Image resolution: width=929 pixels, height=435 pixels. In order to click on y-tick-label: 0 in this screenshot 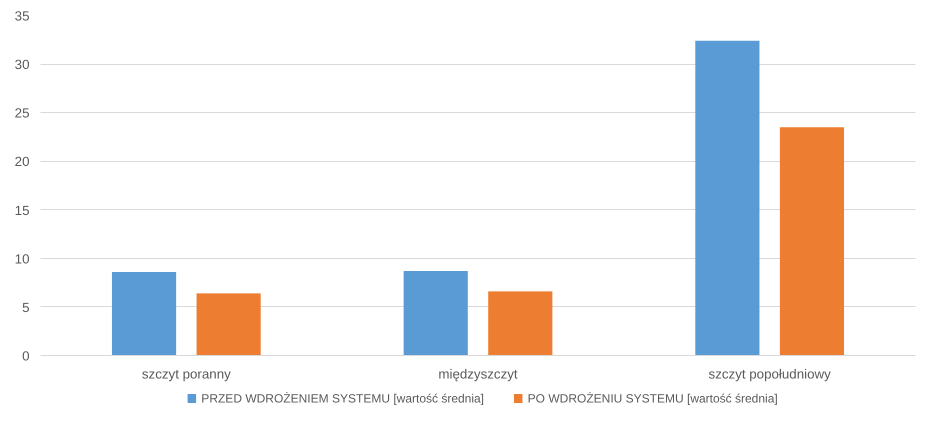, I will do `click(26, 356)`.